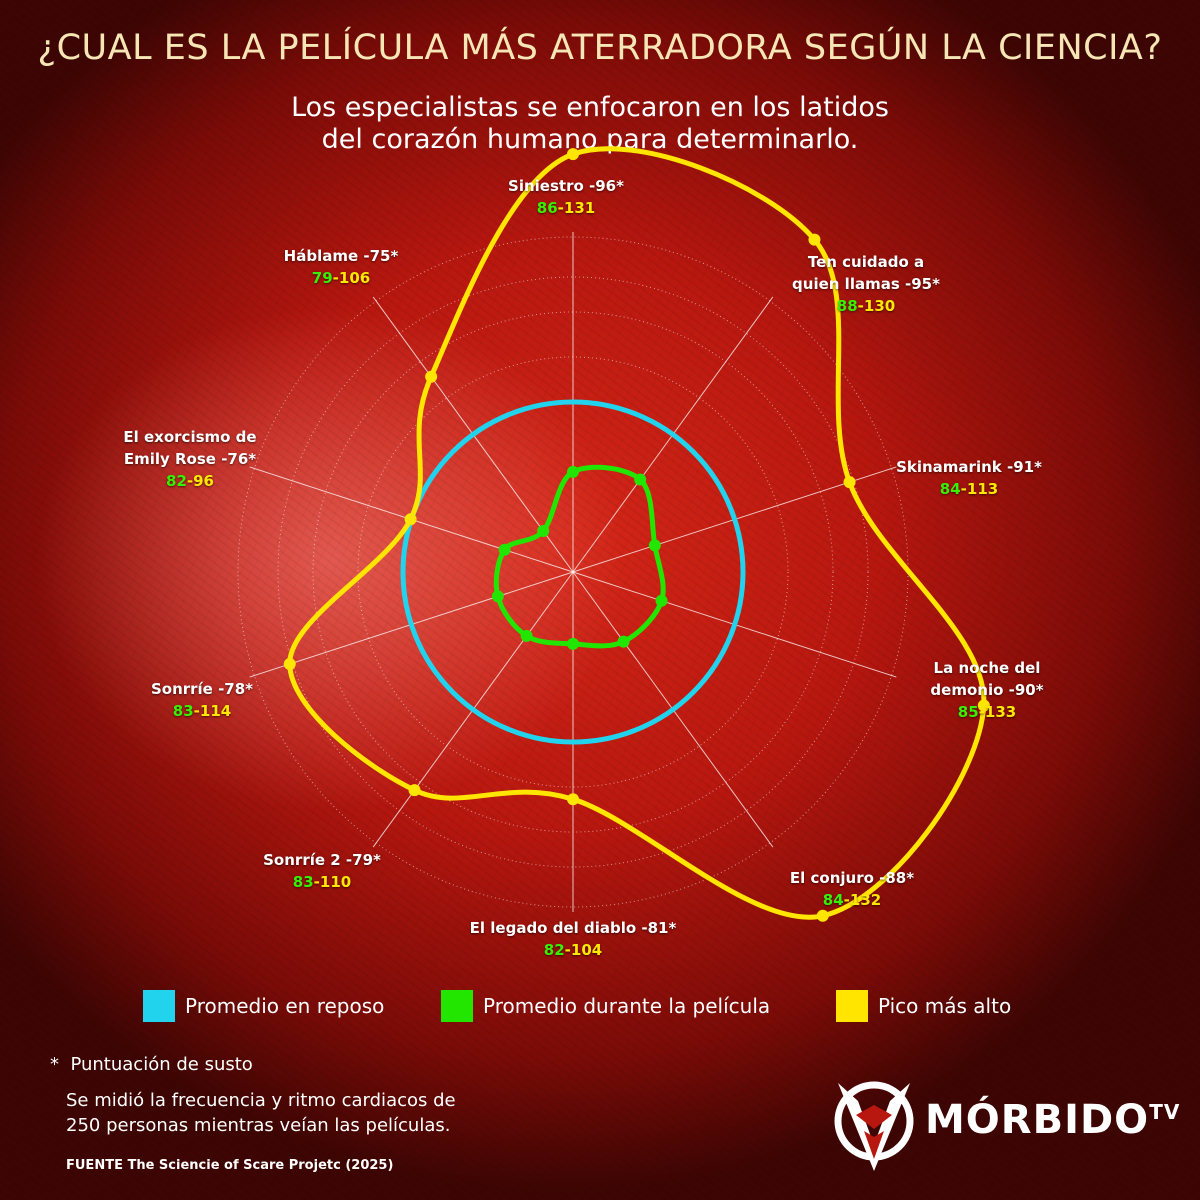 The height and width of the screenshot is (1200, 1200). What do you see at coordinates (852, 878) in the screenshot?
I see `category-name: El conjuro -88*` at bounding box center [852, 878].